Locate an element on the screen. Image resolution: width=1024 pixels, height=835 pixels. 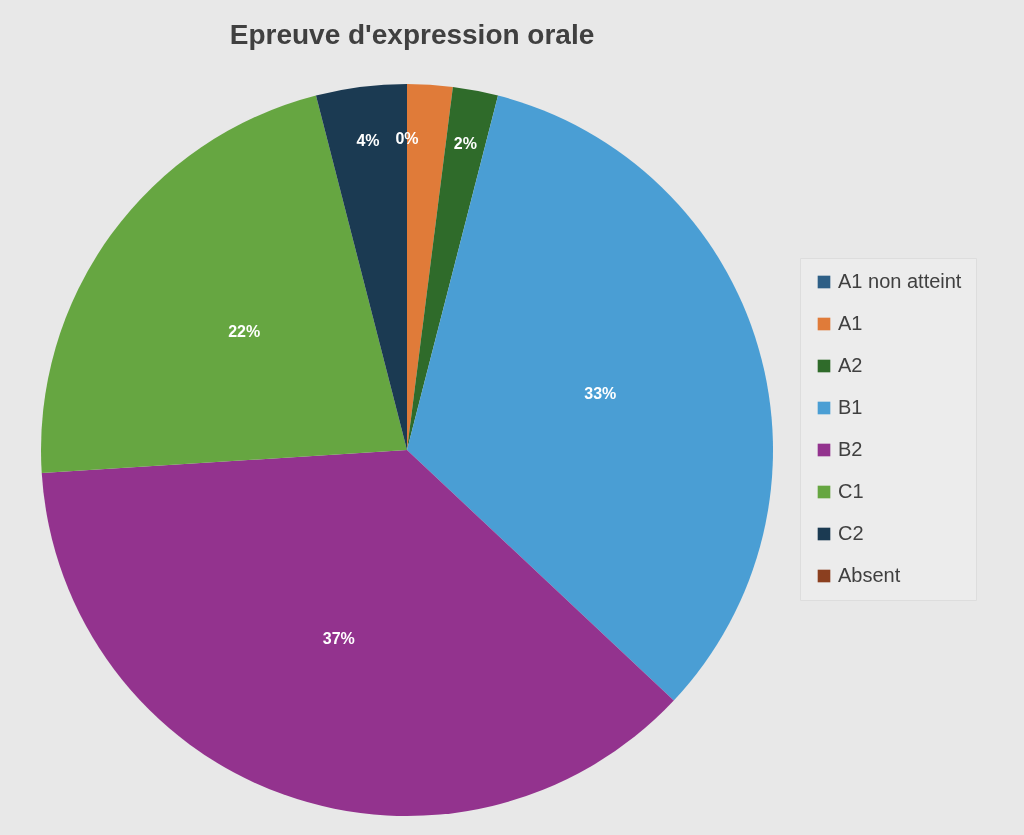
data-label: 37% is located at coordinates (338, 639).